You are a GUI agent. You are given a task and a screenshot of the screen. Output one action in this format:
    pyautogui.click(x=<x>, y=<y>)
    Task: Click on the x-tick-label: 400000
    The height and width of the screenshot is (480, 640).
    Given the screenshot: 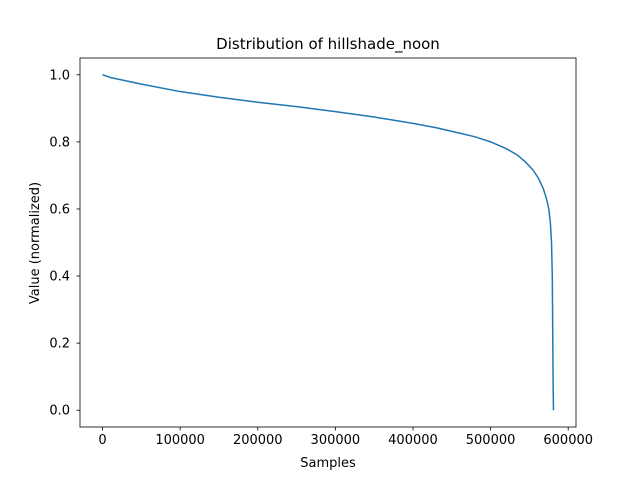 What is the action you would take?
    pyautogui.click(x=413, y=440)
    